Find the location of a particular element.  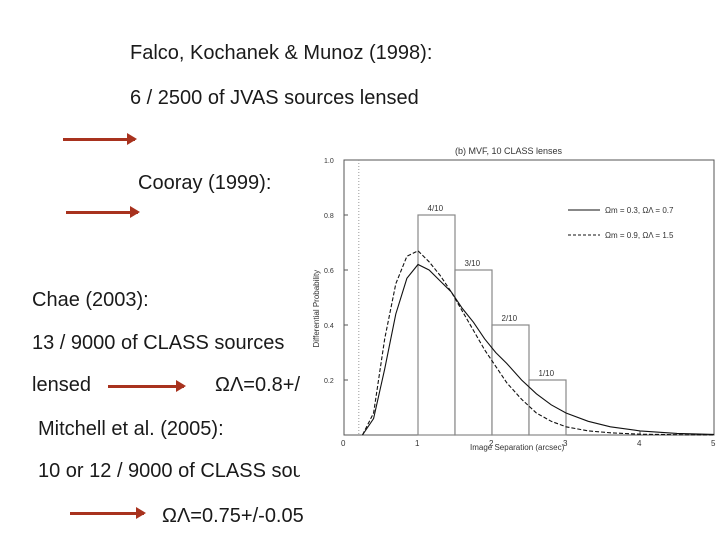

bar-label: 1/10 is located at coordinates (547, 373).